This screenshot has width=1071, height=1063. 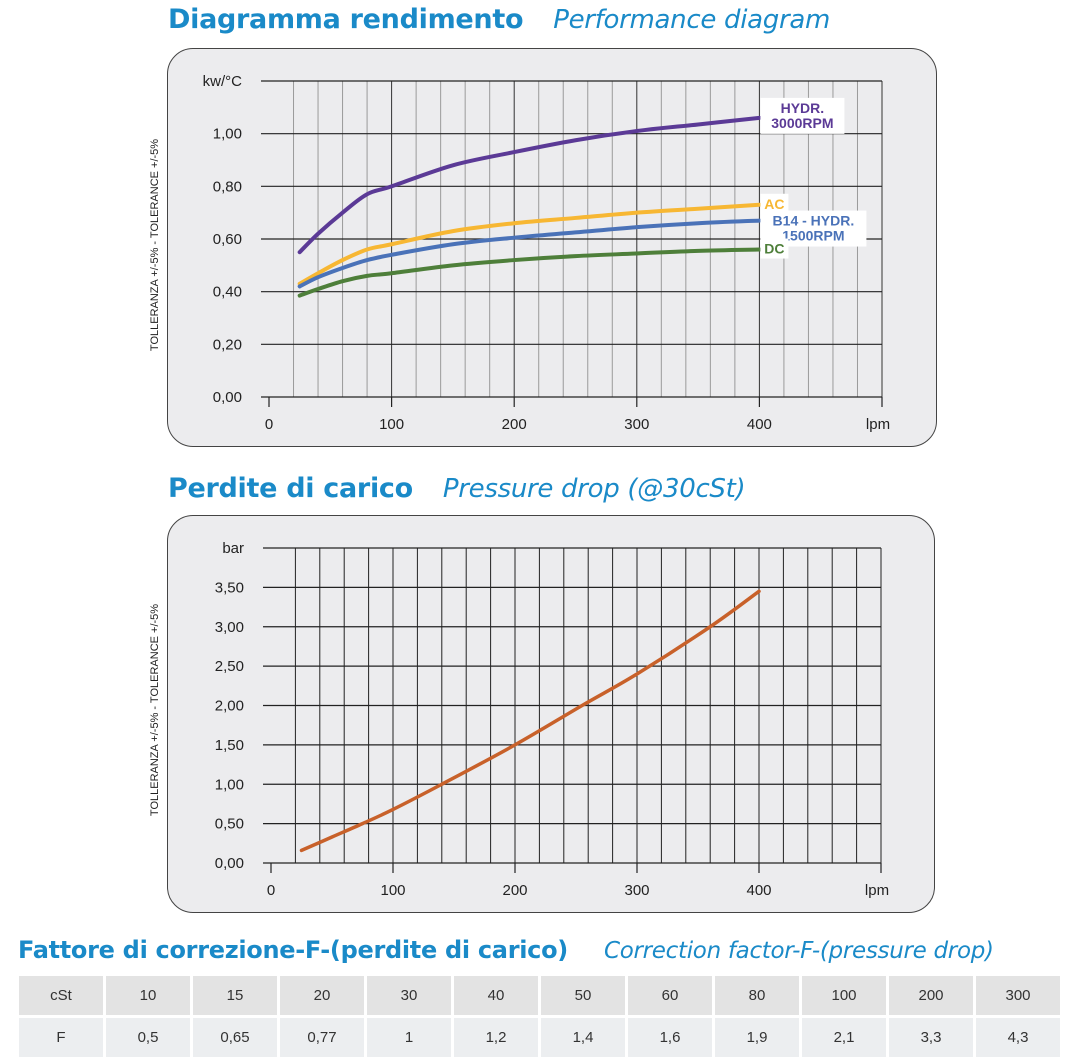 What do you see at coordinates (235, 1037) in the screenshot?
I see `table-cell: 0,65` at bounding box center [235, 1037].